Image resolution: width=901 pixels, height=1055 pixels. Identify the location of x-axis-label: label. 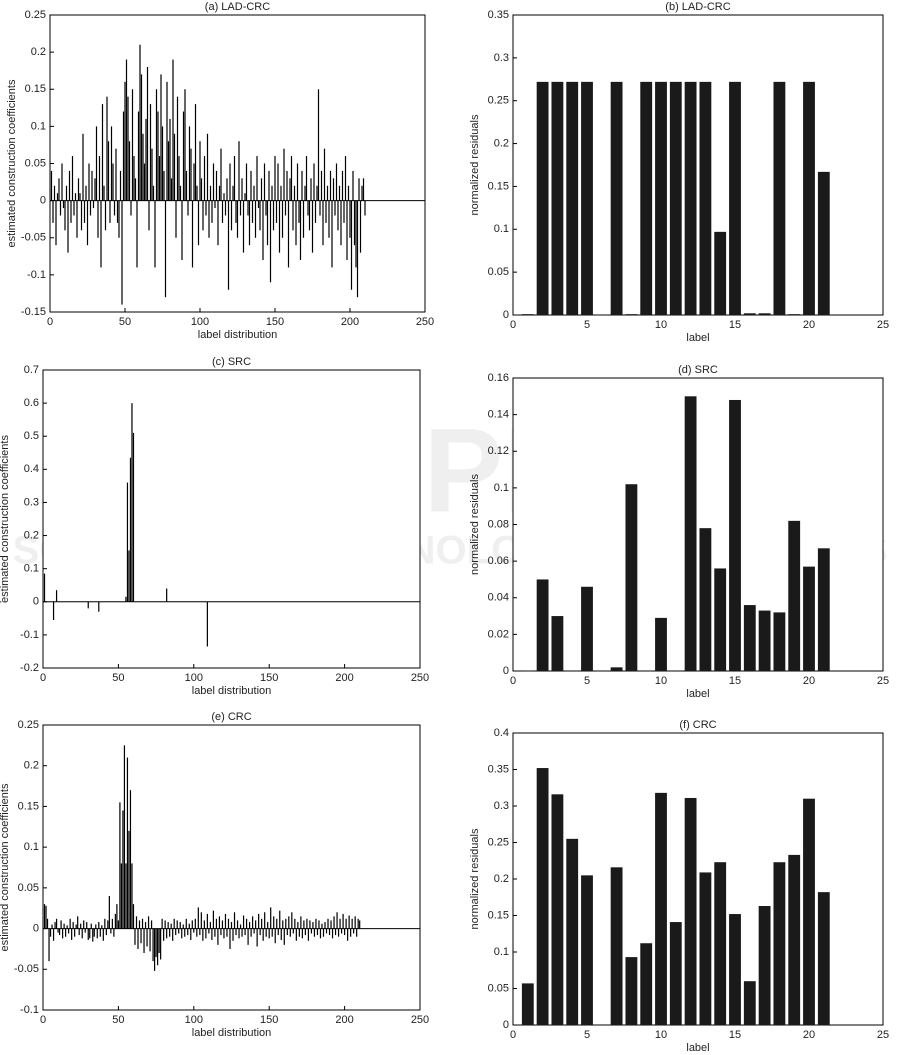
(697, 1048).